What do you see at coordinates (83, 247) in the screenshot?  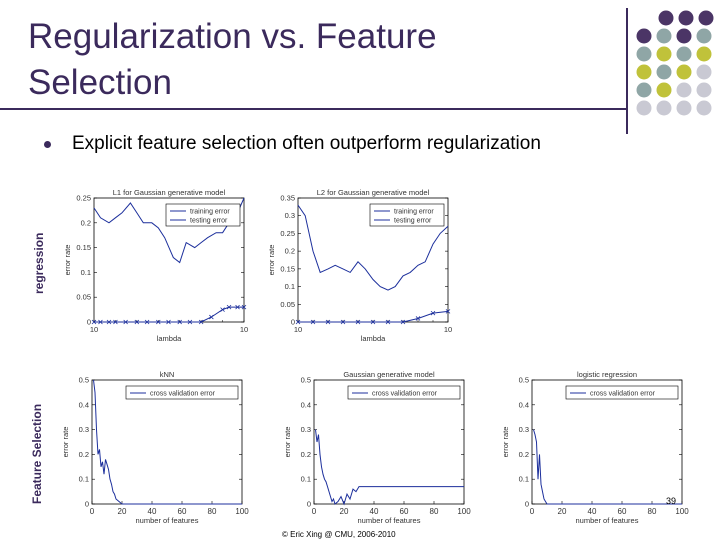 I see `y-tick-label: 0.15` at bounding box center [83, 247].